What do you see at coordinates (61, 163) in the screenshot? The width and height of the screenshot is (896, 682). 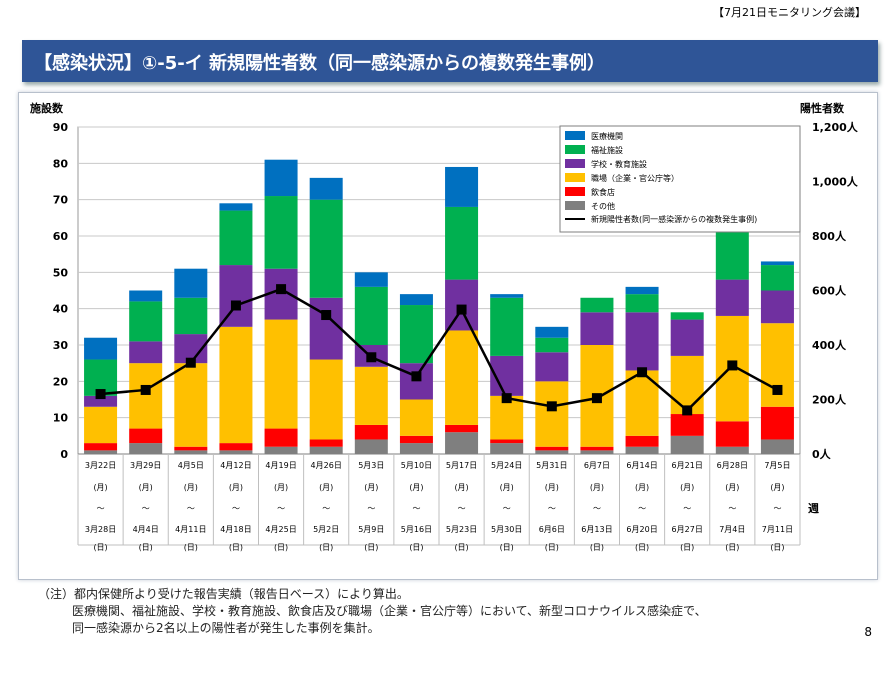 I see `y-left-tick-label: 80` at bounding box center [61, 163].